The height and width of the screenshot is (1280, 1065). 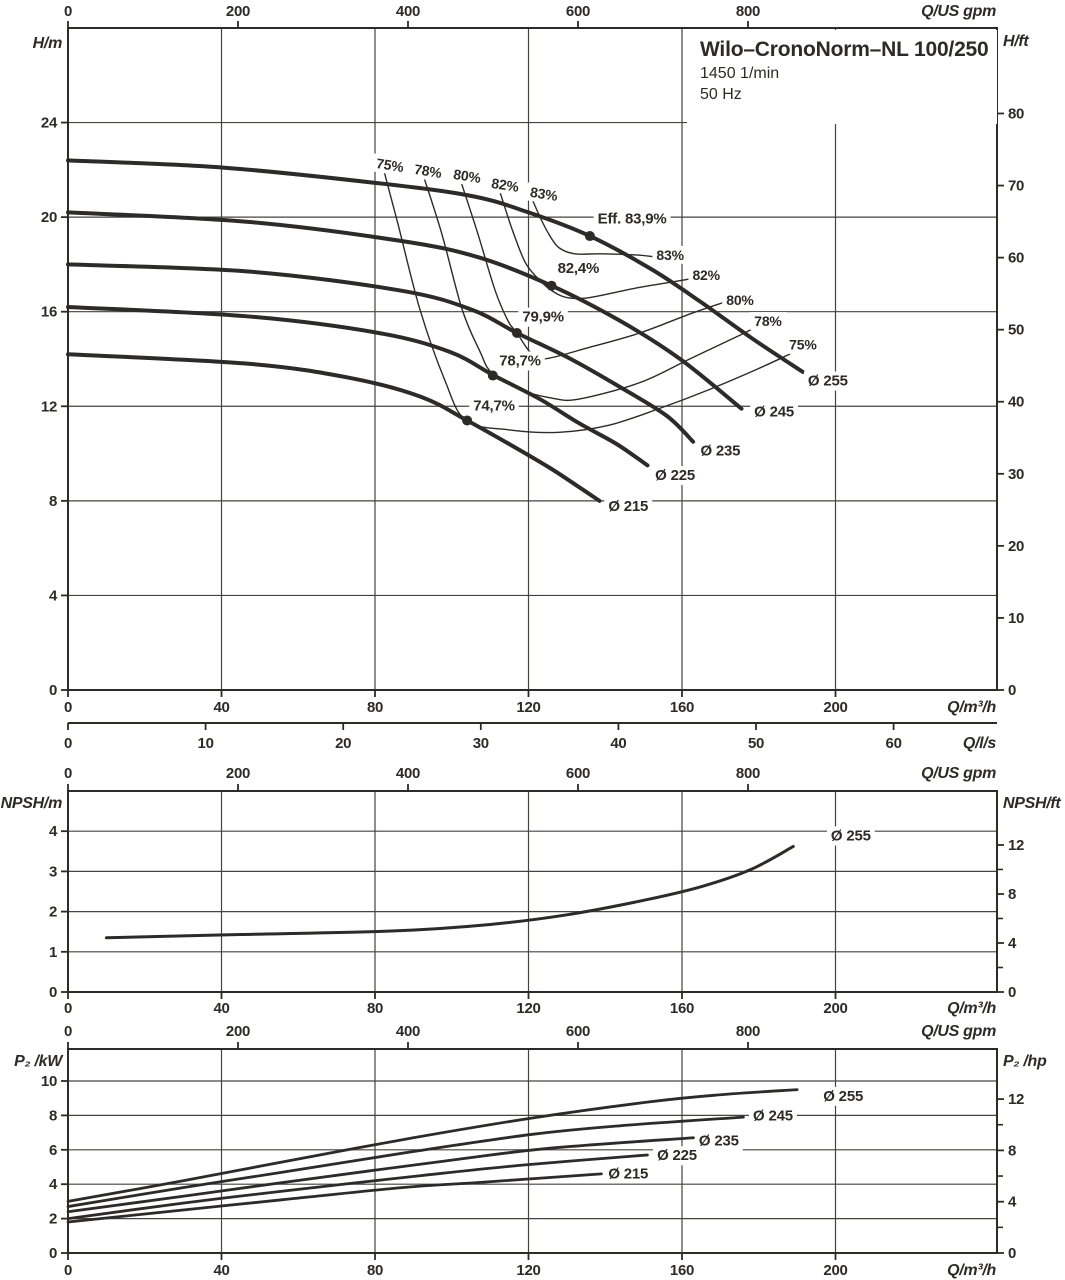 I want to click on svg-text: 6, so click(x=53, y=1150).